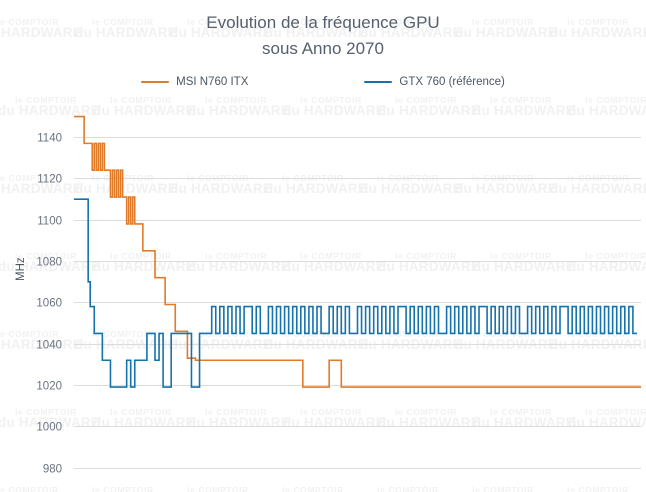 This screenshot has height=492, width=646. What do you see at coordinates (49, 222) in the screenshot?
I see `y-tick-label: 1100` at bounding box center [49, 222].